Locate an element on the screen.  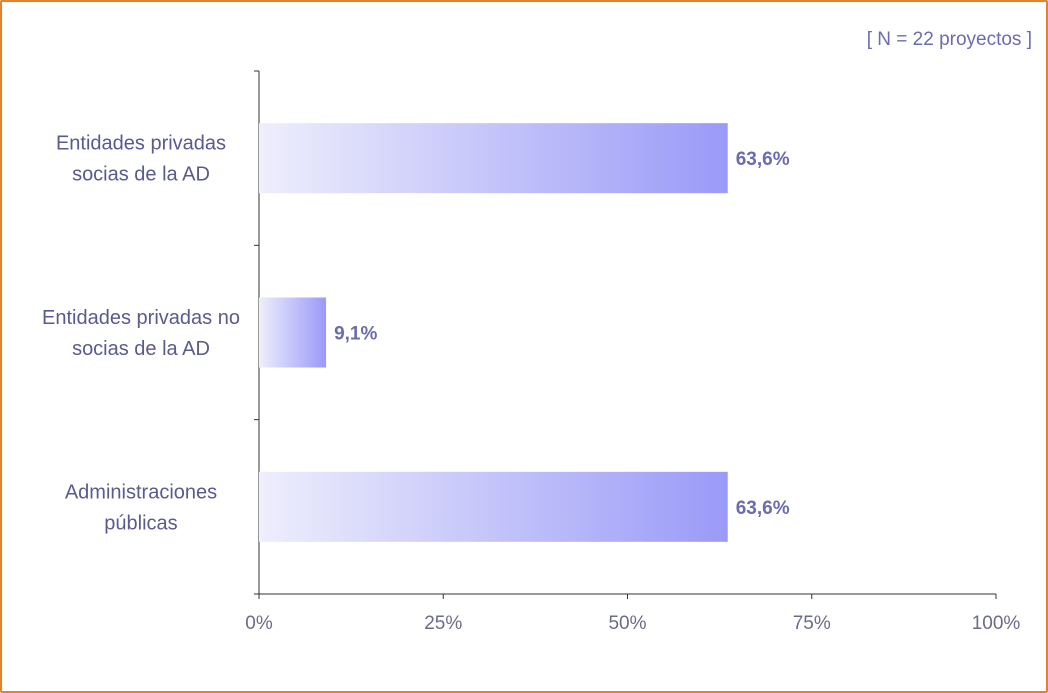
category-label: públicas is located at coordinates (140, 523).